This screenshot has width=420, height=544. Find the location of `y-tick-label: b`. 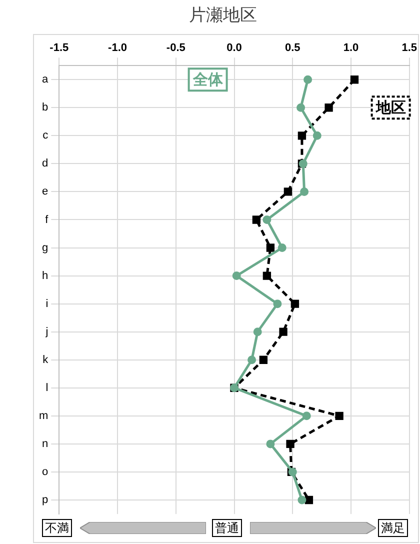

y-tick-label: b is located at coordinates (45, 108).